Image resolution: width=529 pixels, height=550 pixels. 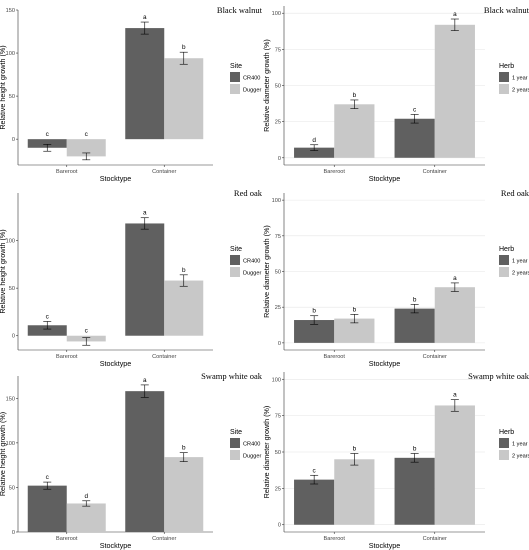 What do you see at coordinates (520, 445) in the screenshot?
I see `legend-label: 1 year` at bounding box center [520, 445].